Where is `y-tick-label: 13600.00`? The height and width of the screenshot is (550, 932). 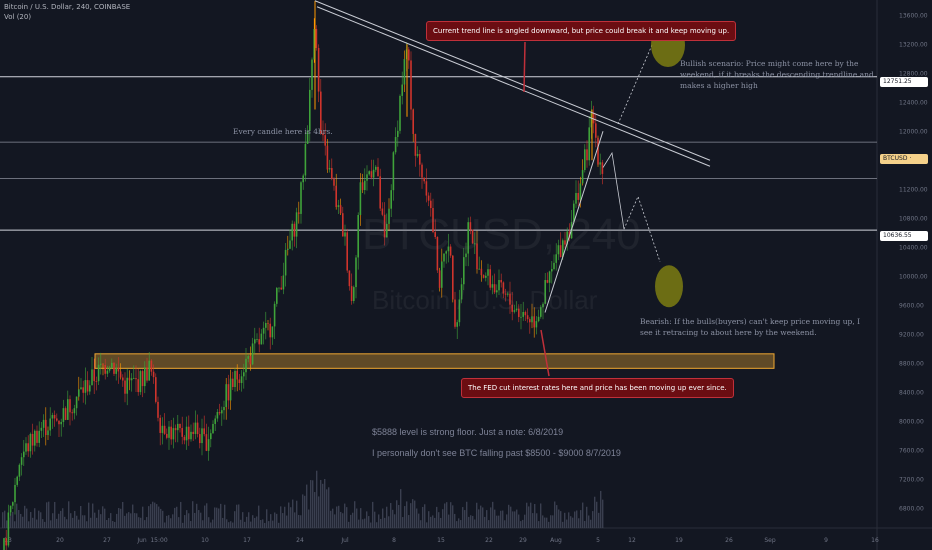 y-tick-label: 13600.00 is located at coordinates (913, 15).